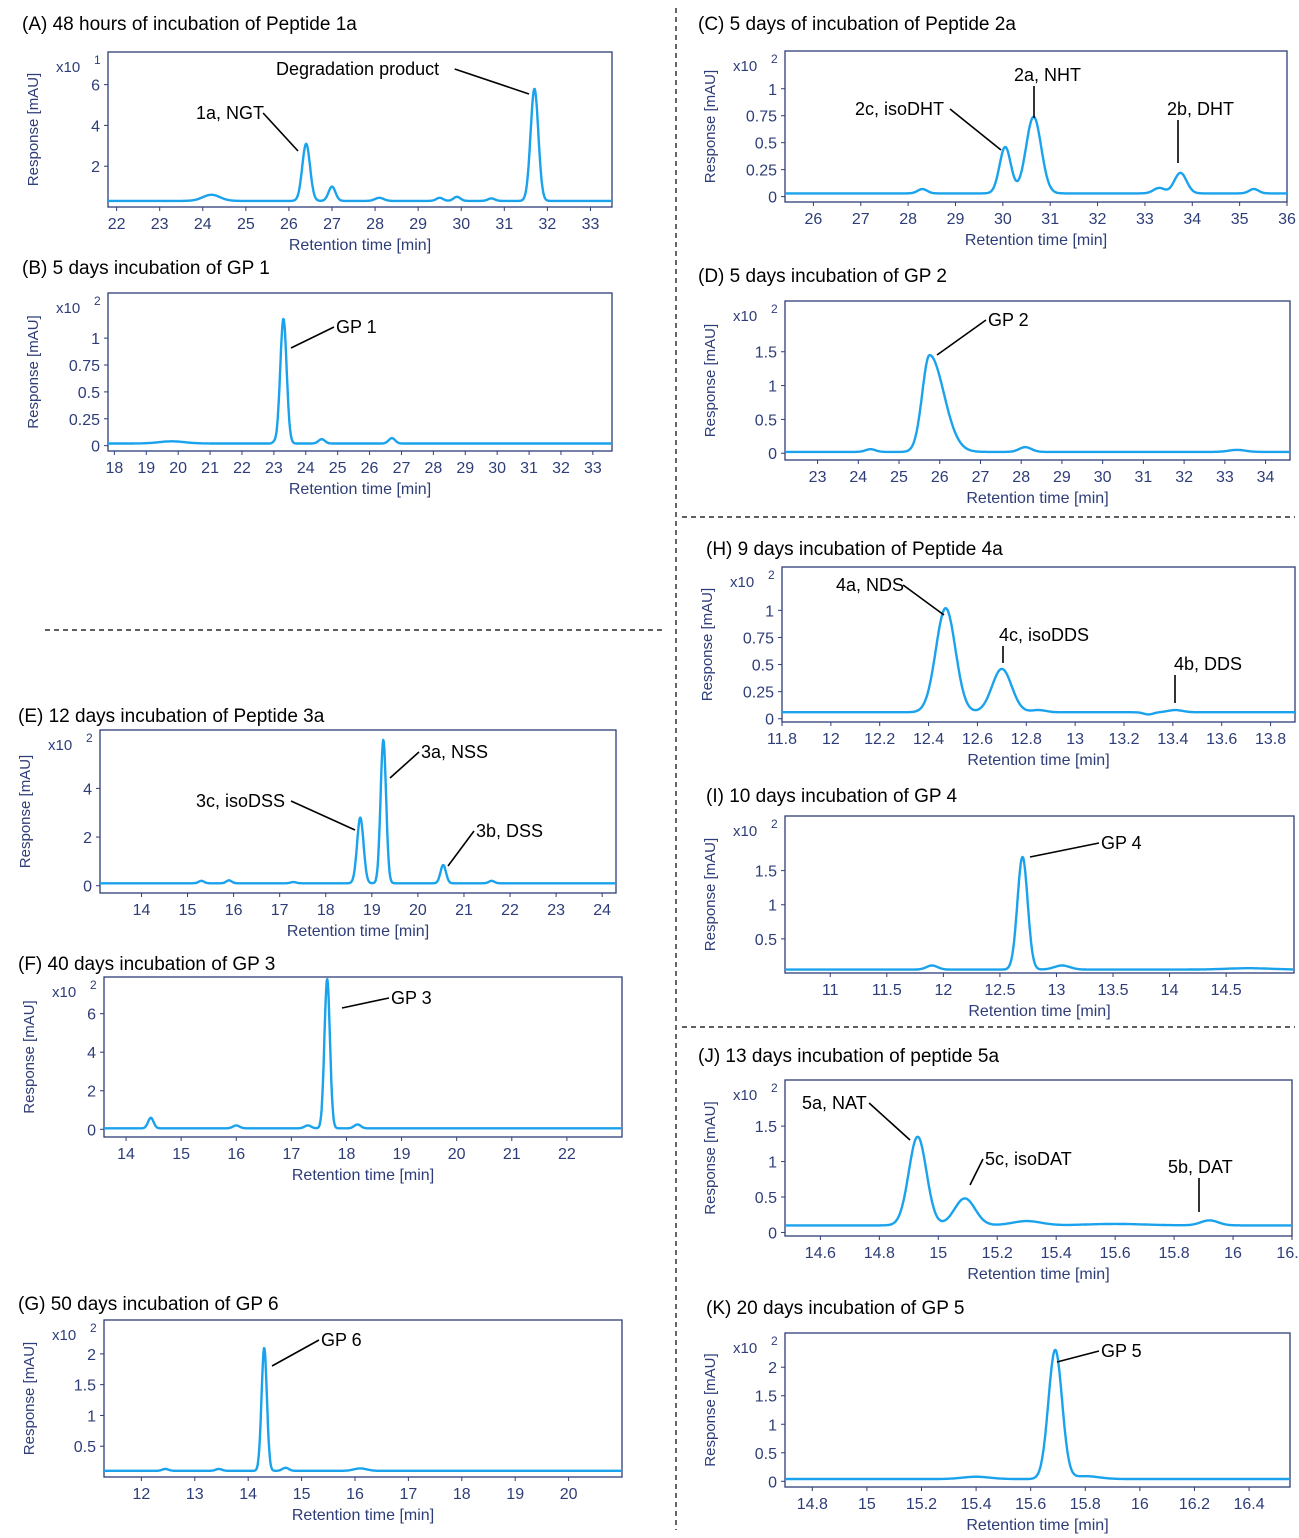 This screenshot has width=1299, height=1538. What do you see at coordinates (464, 910) in the screenshot?
I see `x-tick-label: 21` at bounding box center [464, 910].